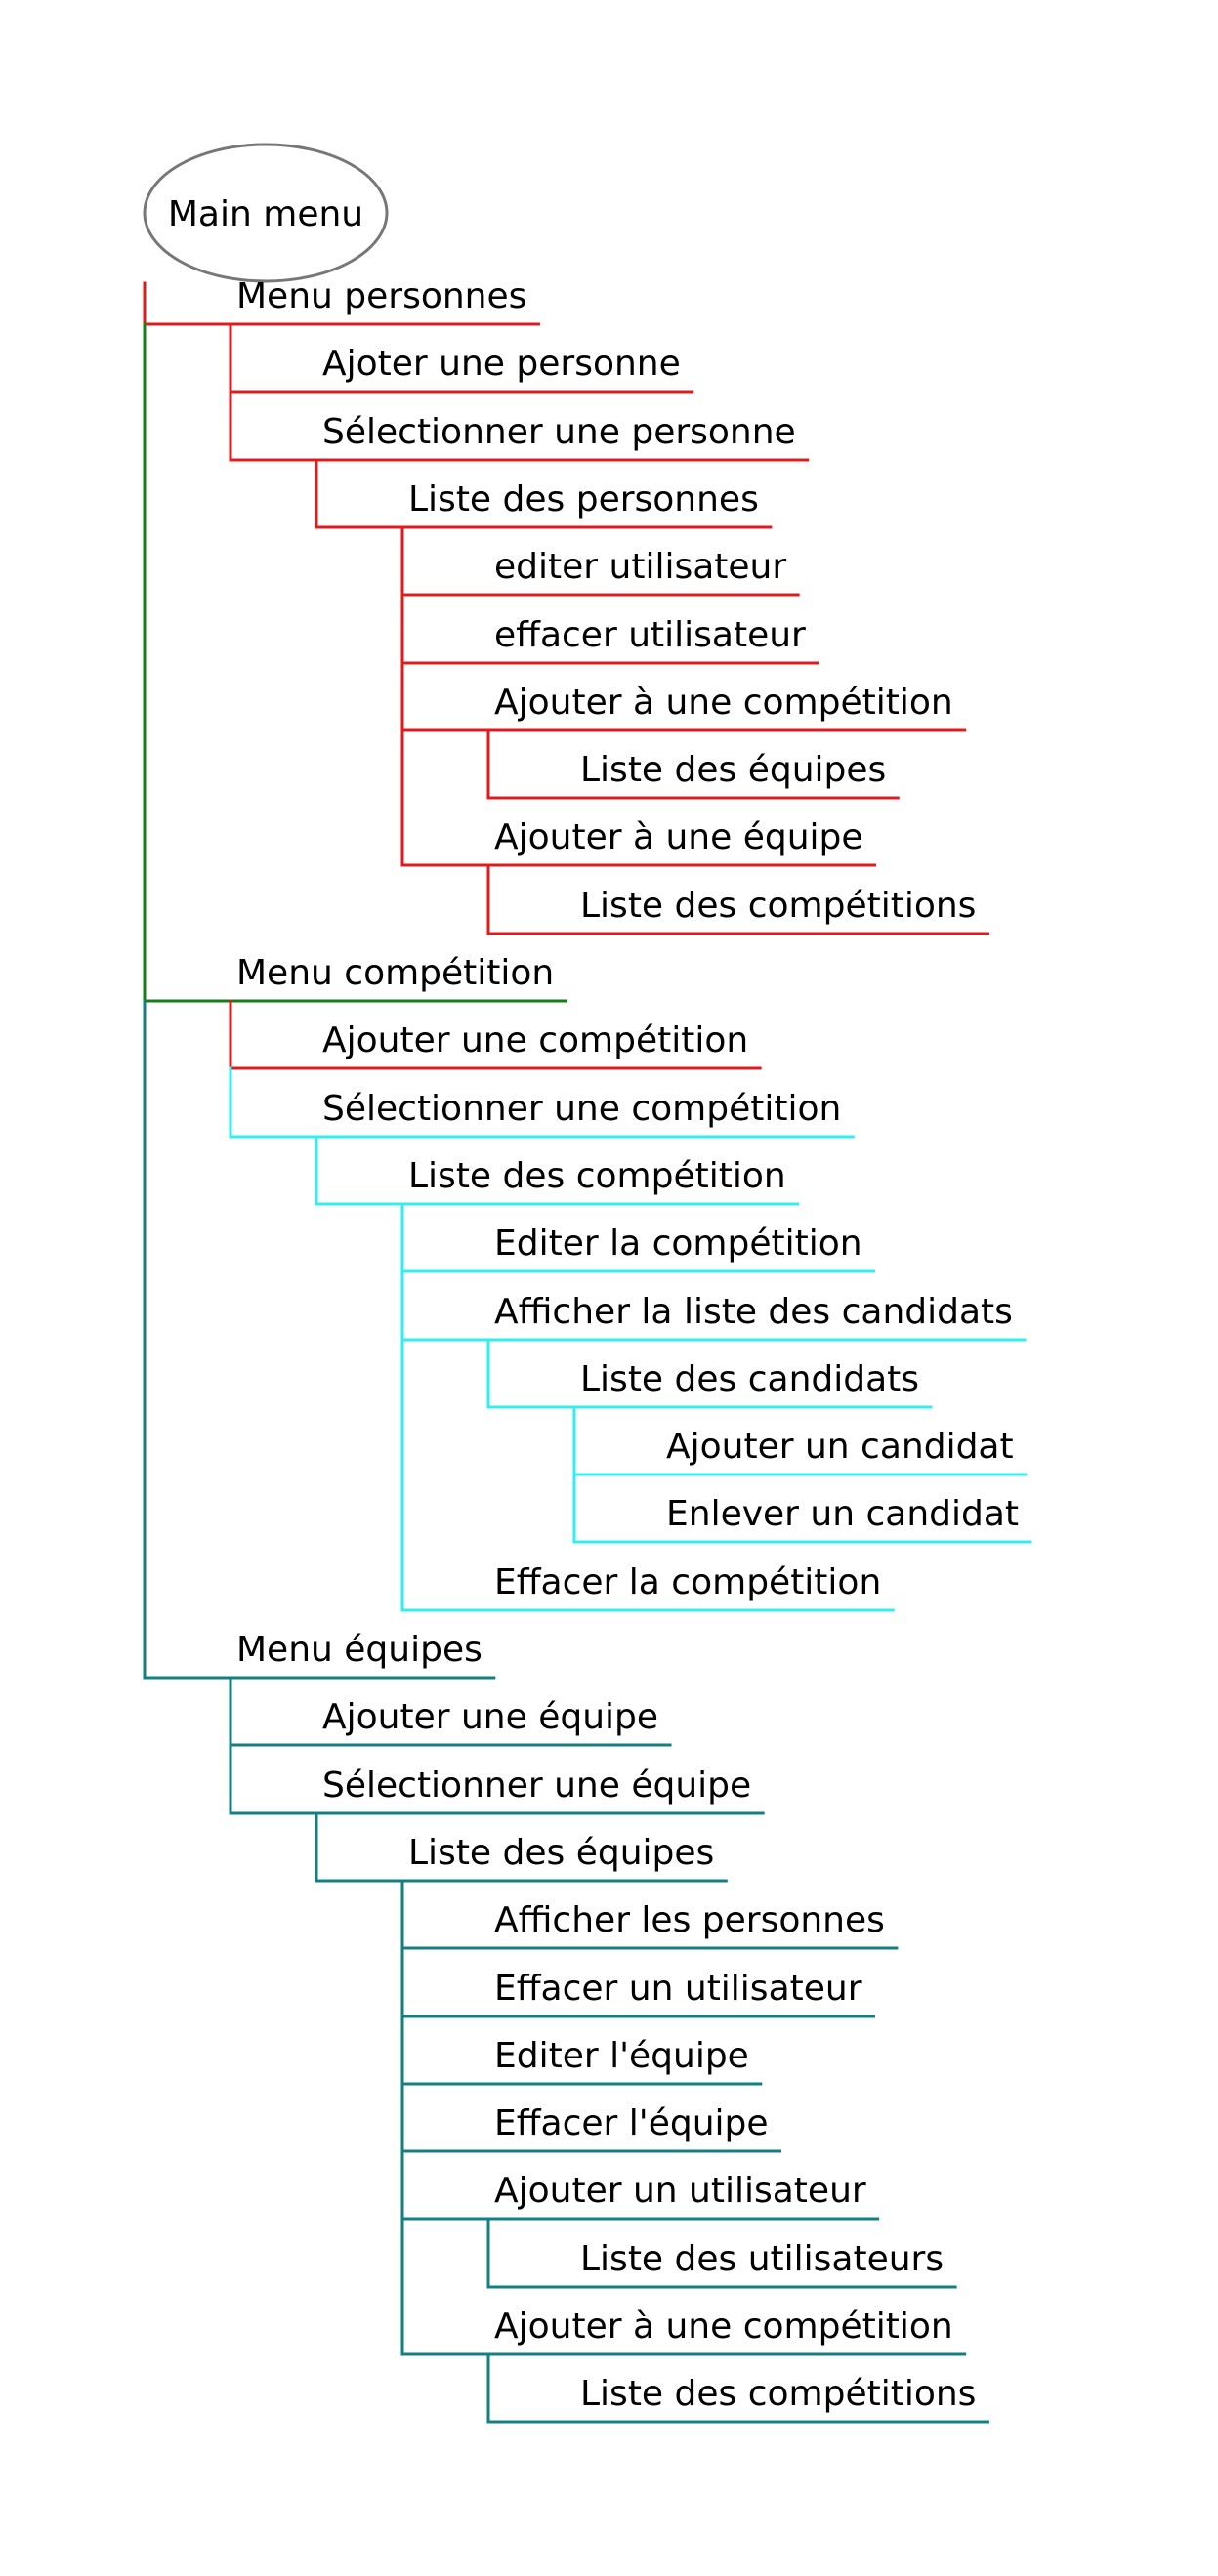 This screenshot has height=2576, width=1218. Describe the element at coordinates (650, 635) in the screenshot. I see `node-label-effacer-utilisateur: effacer utilisateur` at that location.